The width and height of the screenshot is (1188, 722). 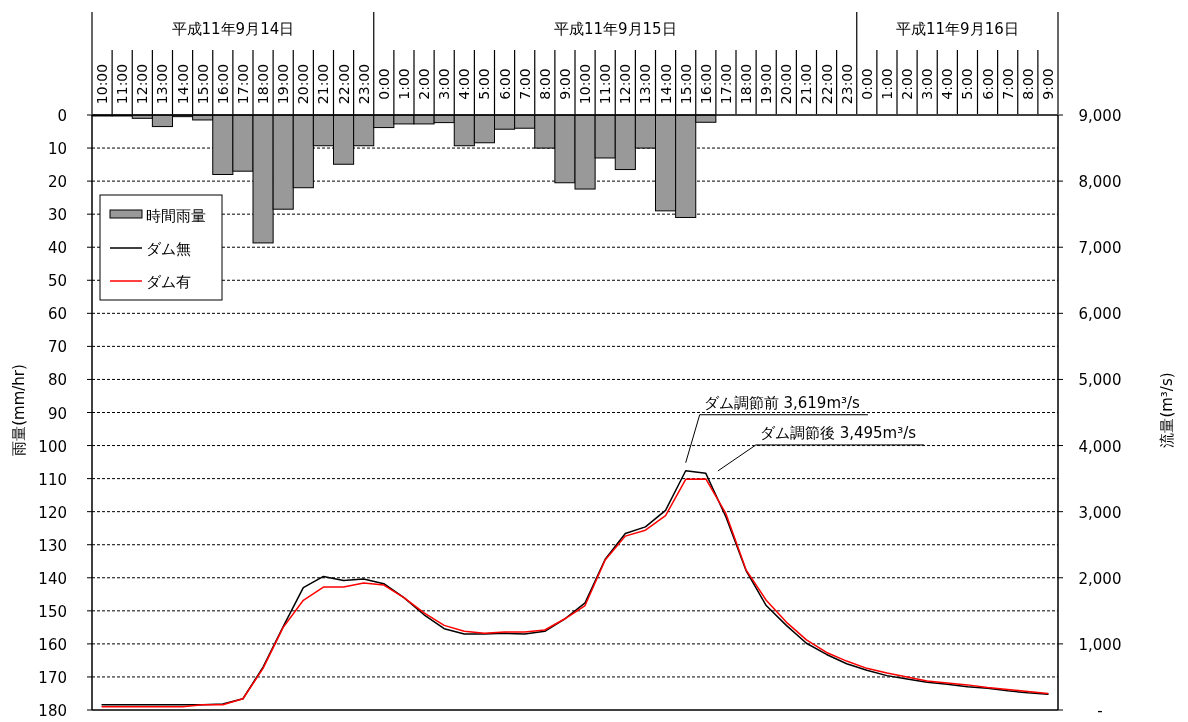 What do you see at coordinates (57, 314) in the screenshot?
I see `y-tick-label: 60` at bounding box center [57, 314].